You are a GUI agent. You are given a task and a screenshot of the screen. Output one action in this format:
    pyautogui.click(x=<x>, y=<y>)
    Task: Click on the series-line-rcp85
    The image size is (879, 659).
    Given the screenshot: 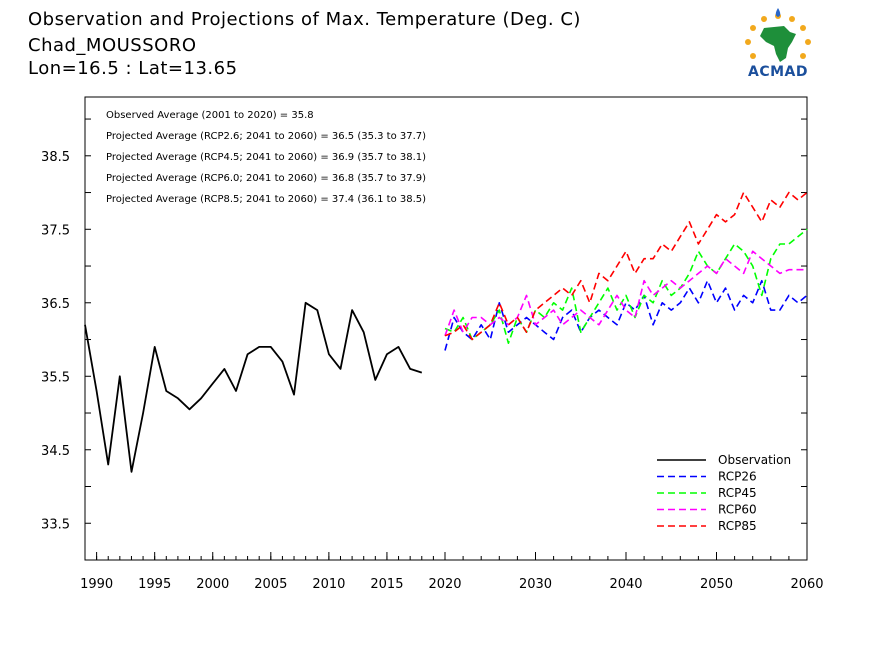 What is the action you would take?
    pyautogui.click(x=626, y=266)
    